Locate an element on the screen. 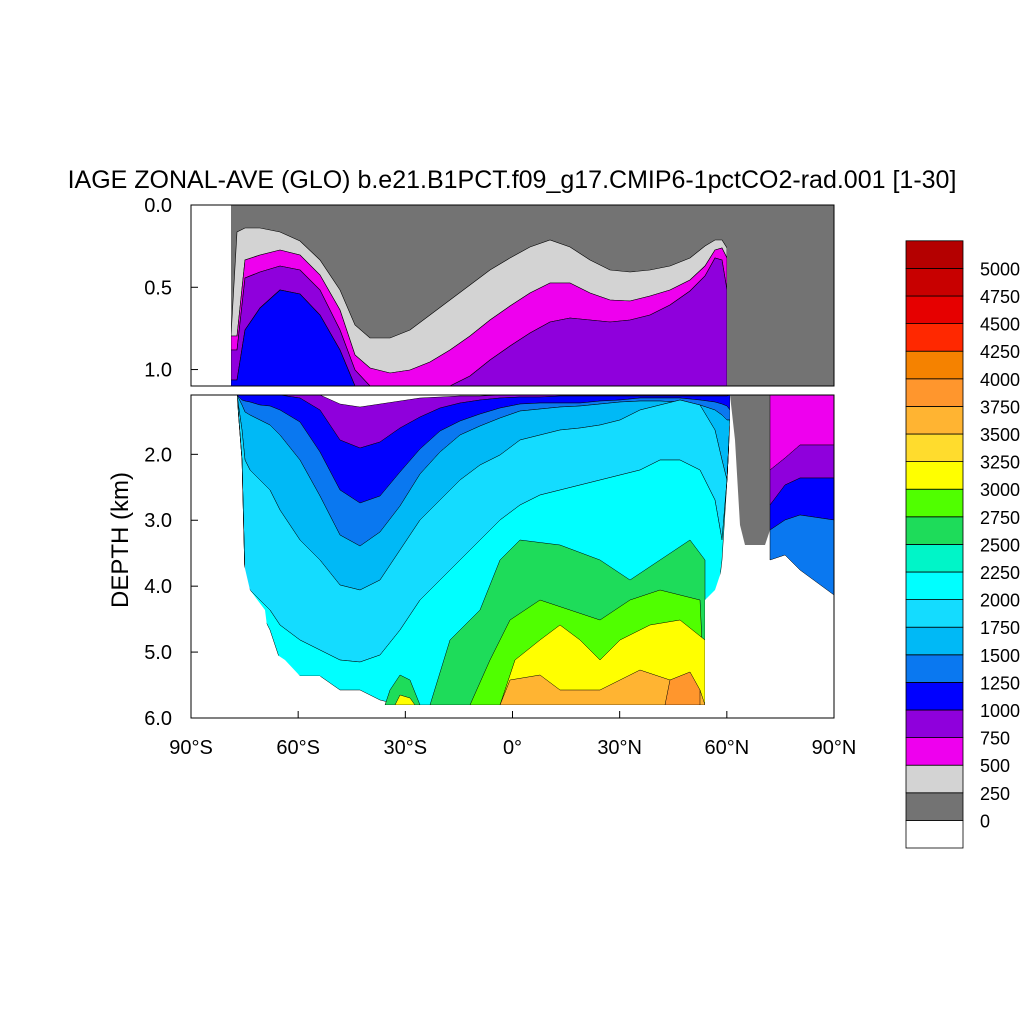  y-tick-label: 2.0 is located at coordinates (158, 455).